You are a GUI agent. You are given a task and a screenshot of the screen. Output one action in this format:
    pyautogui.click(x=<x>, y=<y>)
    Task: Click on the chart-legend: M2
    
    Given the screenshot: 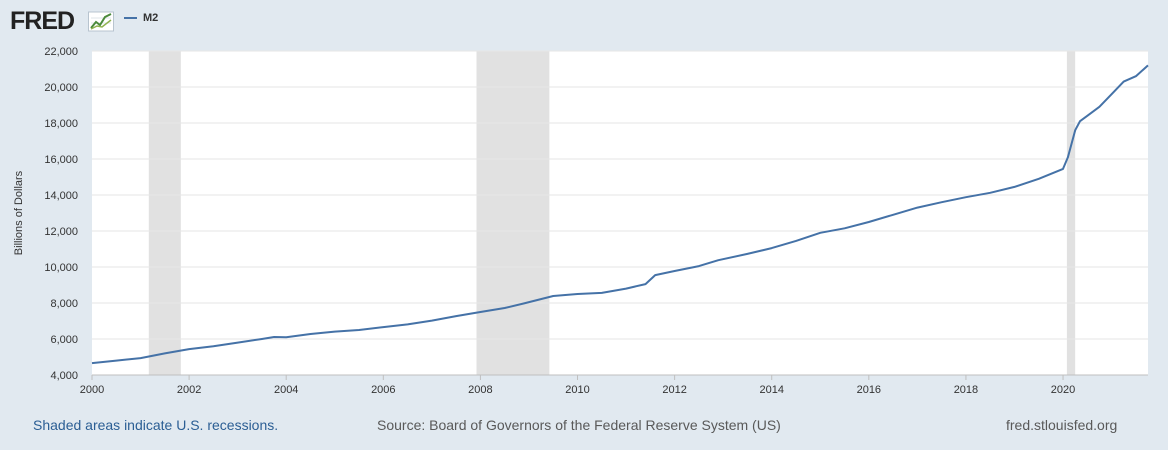 What is the action you would take?
    pyautogui.click(x=141, y=18)
    